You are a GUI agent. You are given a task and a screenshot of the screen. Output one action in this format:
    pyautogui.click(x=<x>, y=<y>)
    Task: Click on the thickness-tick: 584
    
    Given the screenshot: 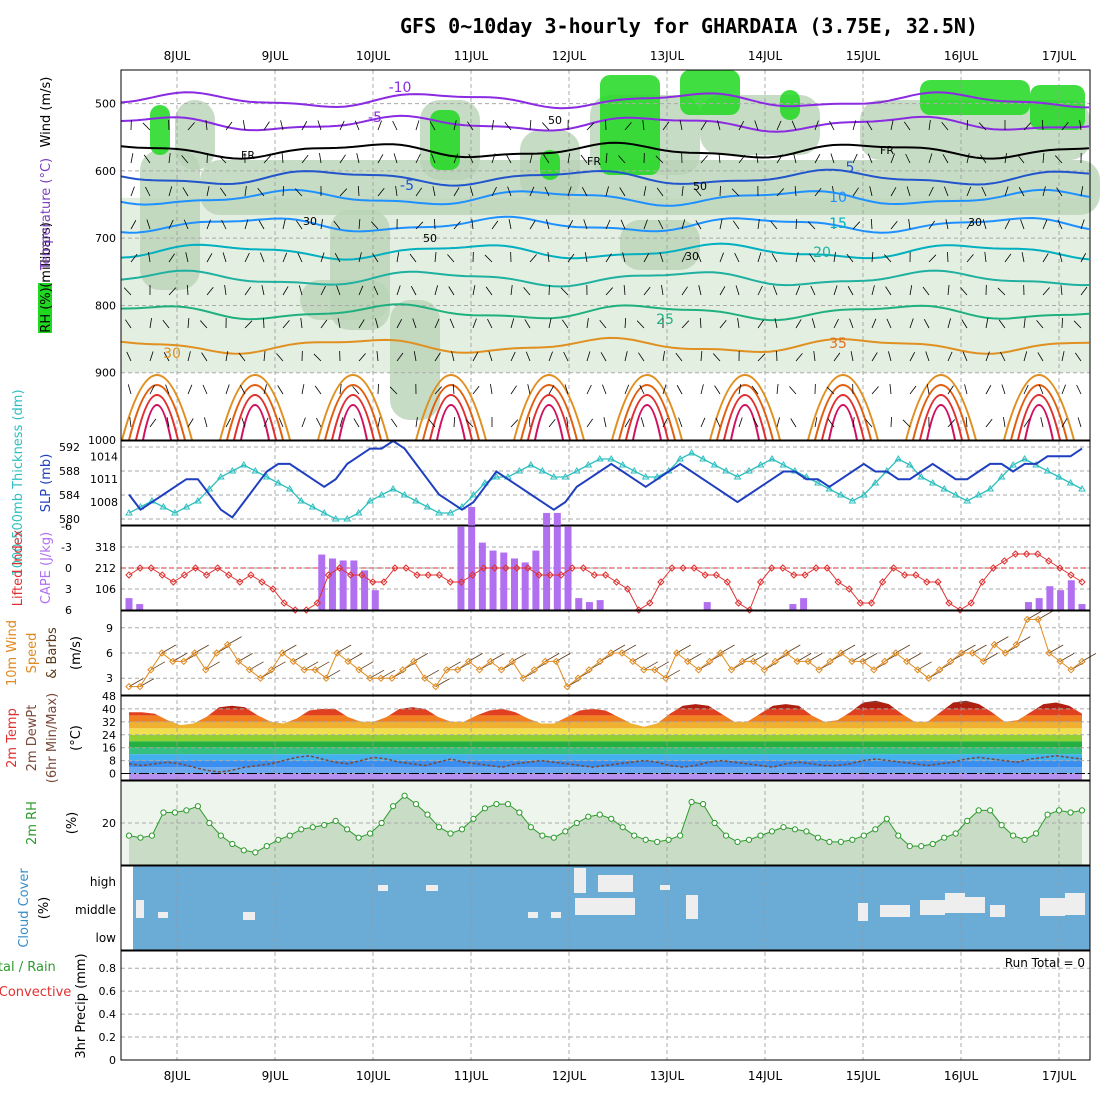 What is the action you would take?
    pyautogui.click(x=69, y=495)
    